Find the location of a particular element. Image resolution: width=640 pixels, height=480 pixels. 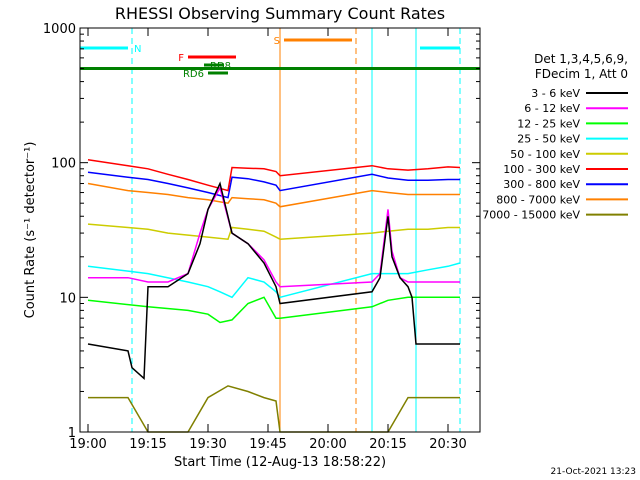

y-axis-label: Count Rate (s⁻¹ detector⁻¹) is located at coordinates (30, 230).